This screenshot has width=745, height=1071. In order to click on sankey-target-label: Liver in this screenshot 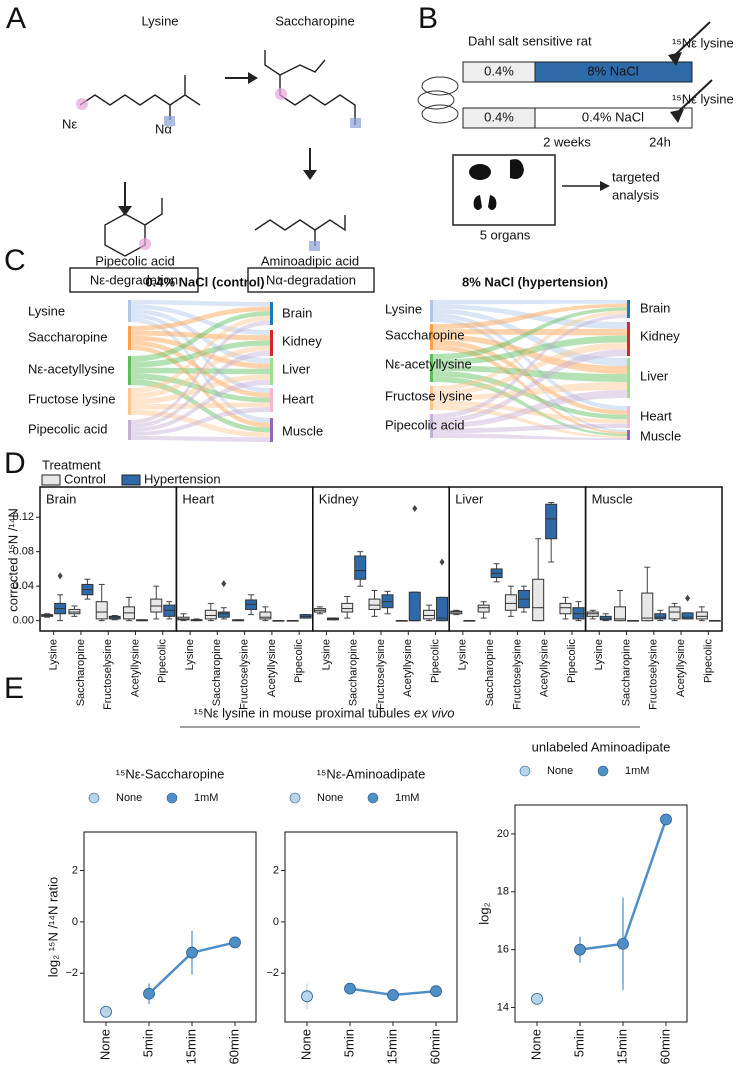, I will do `click(654, 375)`.